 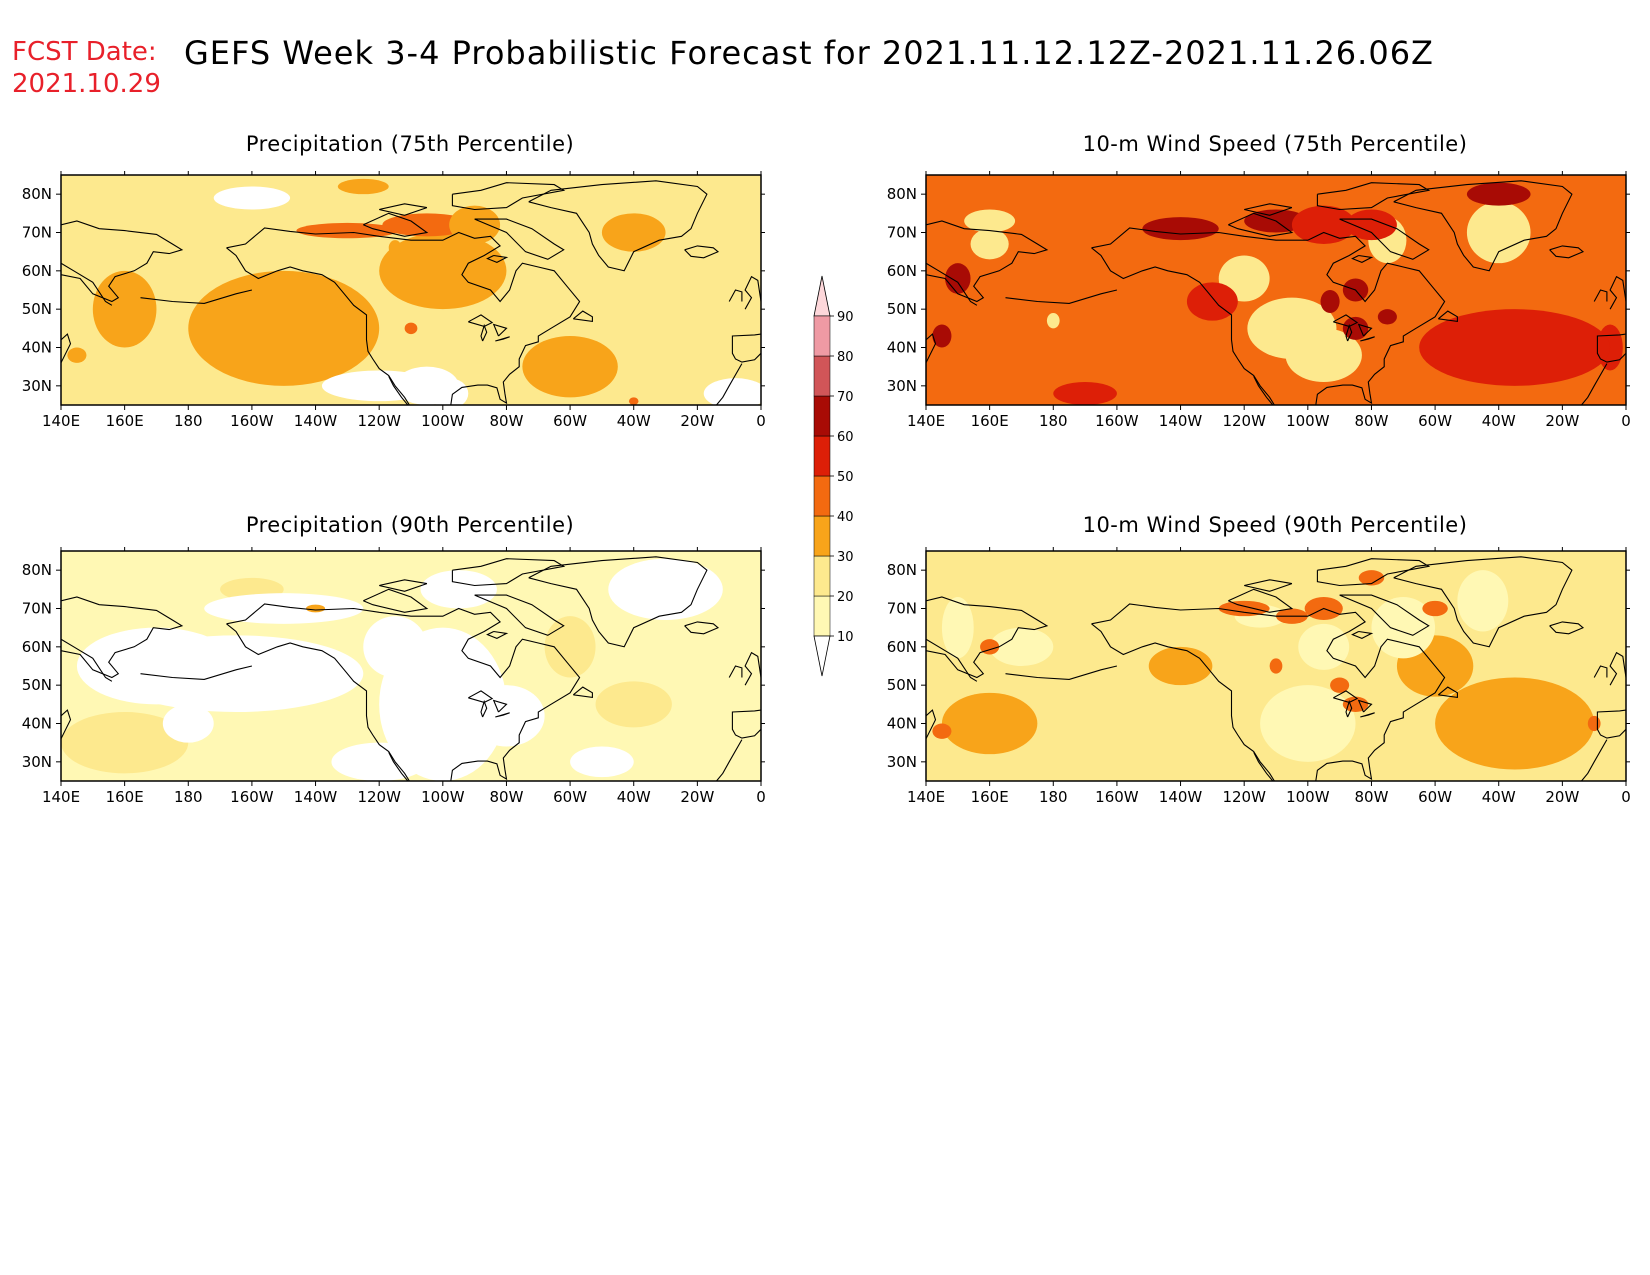 I want to click on colorbar-label: 60, so click(x=845, y=437).